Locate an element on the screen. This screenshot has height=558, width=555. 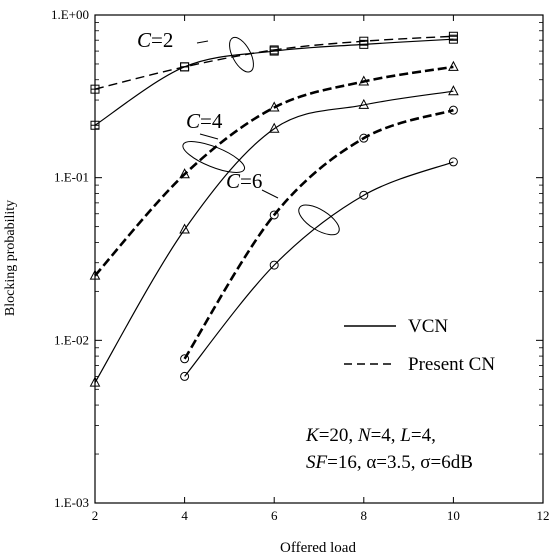
y-axis-label: Blocking probability is located at coordinates (10, 258).